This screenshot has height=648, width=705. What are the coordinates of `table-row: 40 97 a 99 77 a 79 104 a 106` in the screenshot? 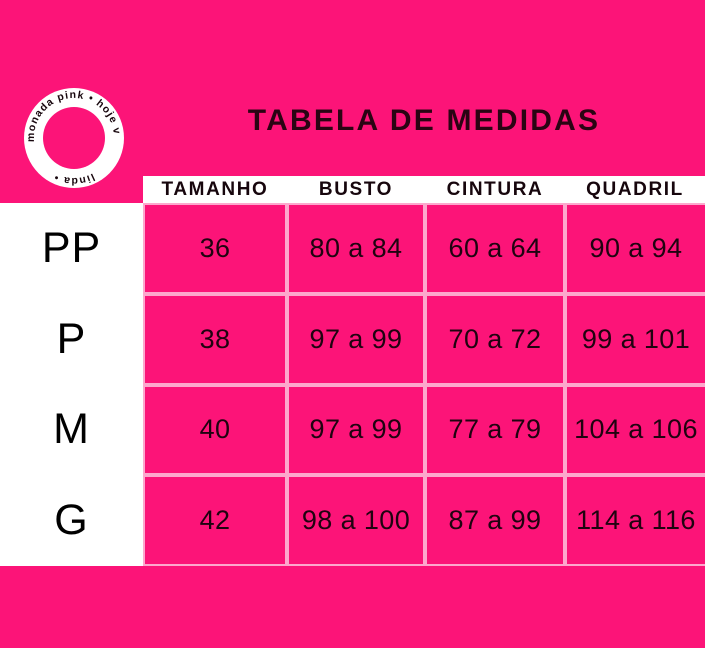 It's located at (424, 430).